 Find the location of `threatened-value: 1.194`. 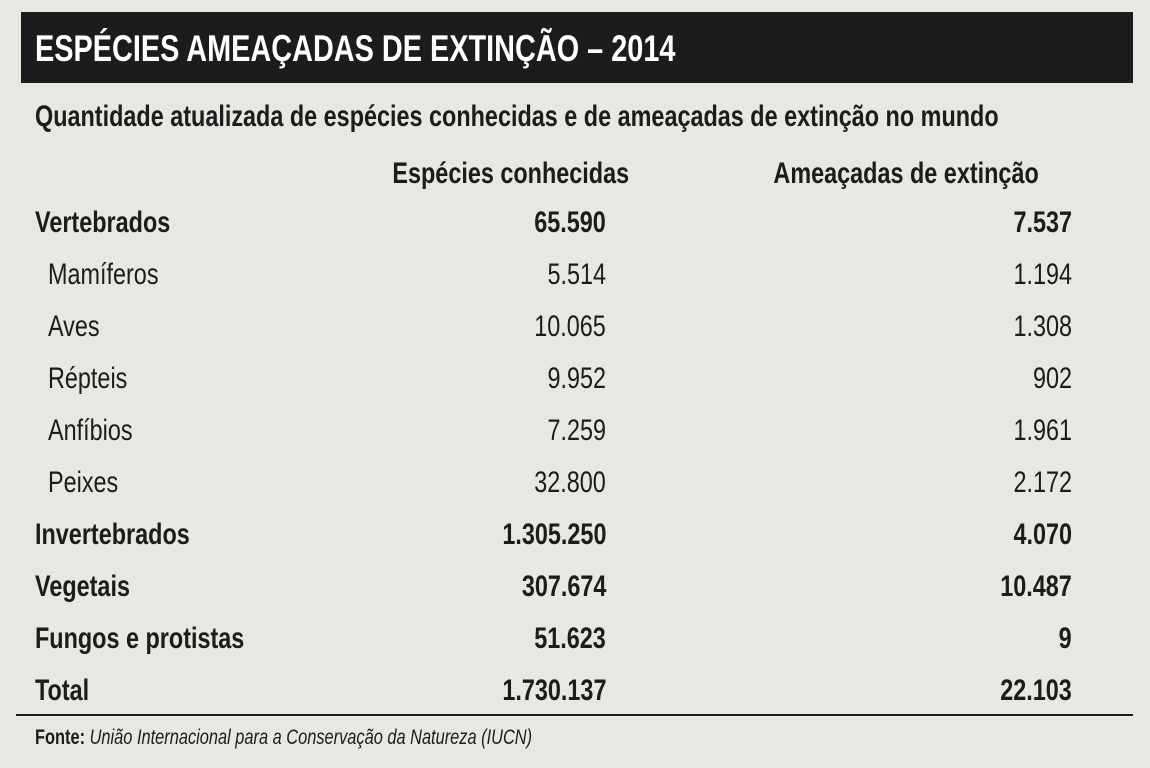

threatened-value: 1.194 is located at coordinates (922, 275).